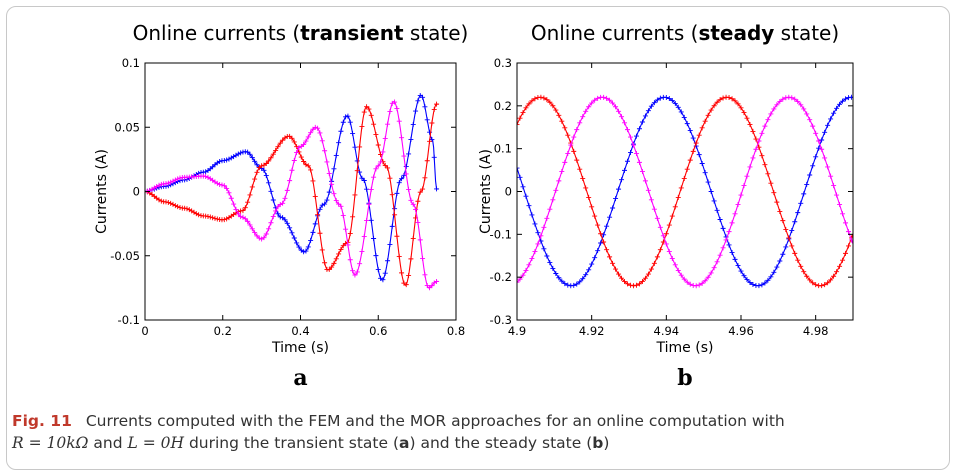  Describe the element at coordinates (301, 33) in the screenshot. I see `chart-title: Online currents (transient state)` at that location.